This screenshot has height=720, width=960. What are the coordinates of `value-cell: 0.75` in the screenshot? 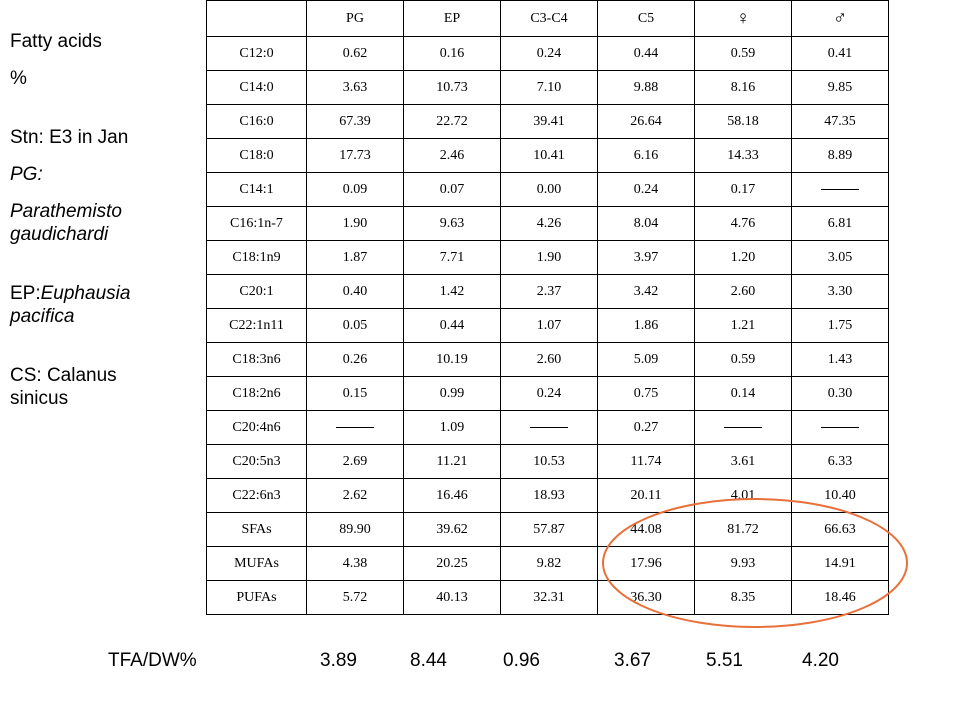 It's located at (646, 393).